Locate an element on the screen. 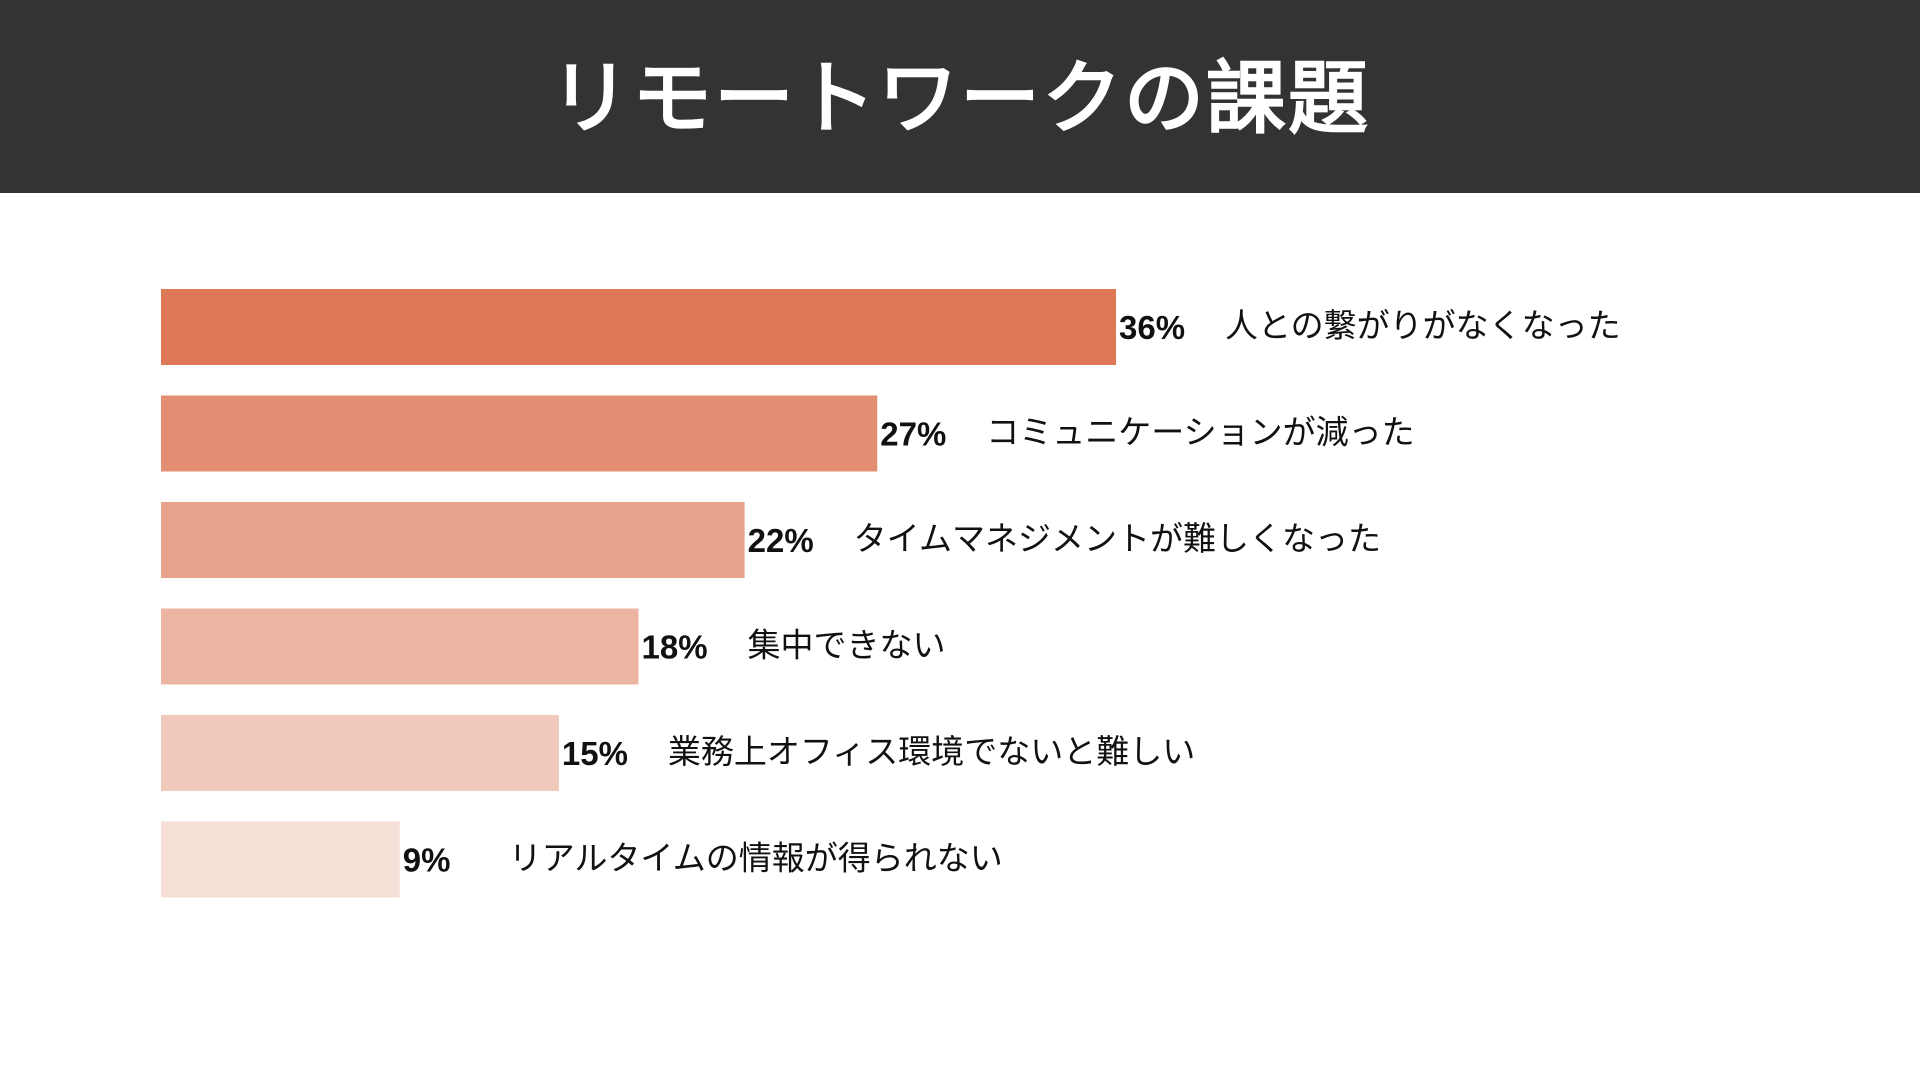 The width and height of the screenshot is (1920, 1080). bar-value-label: 27% is located at coordinates (913, 434).